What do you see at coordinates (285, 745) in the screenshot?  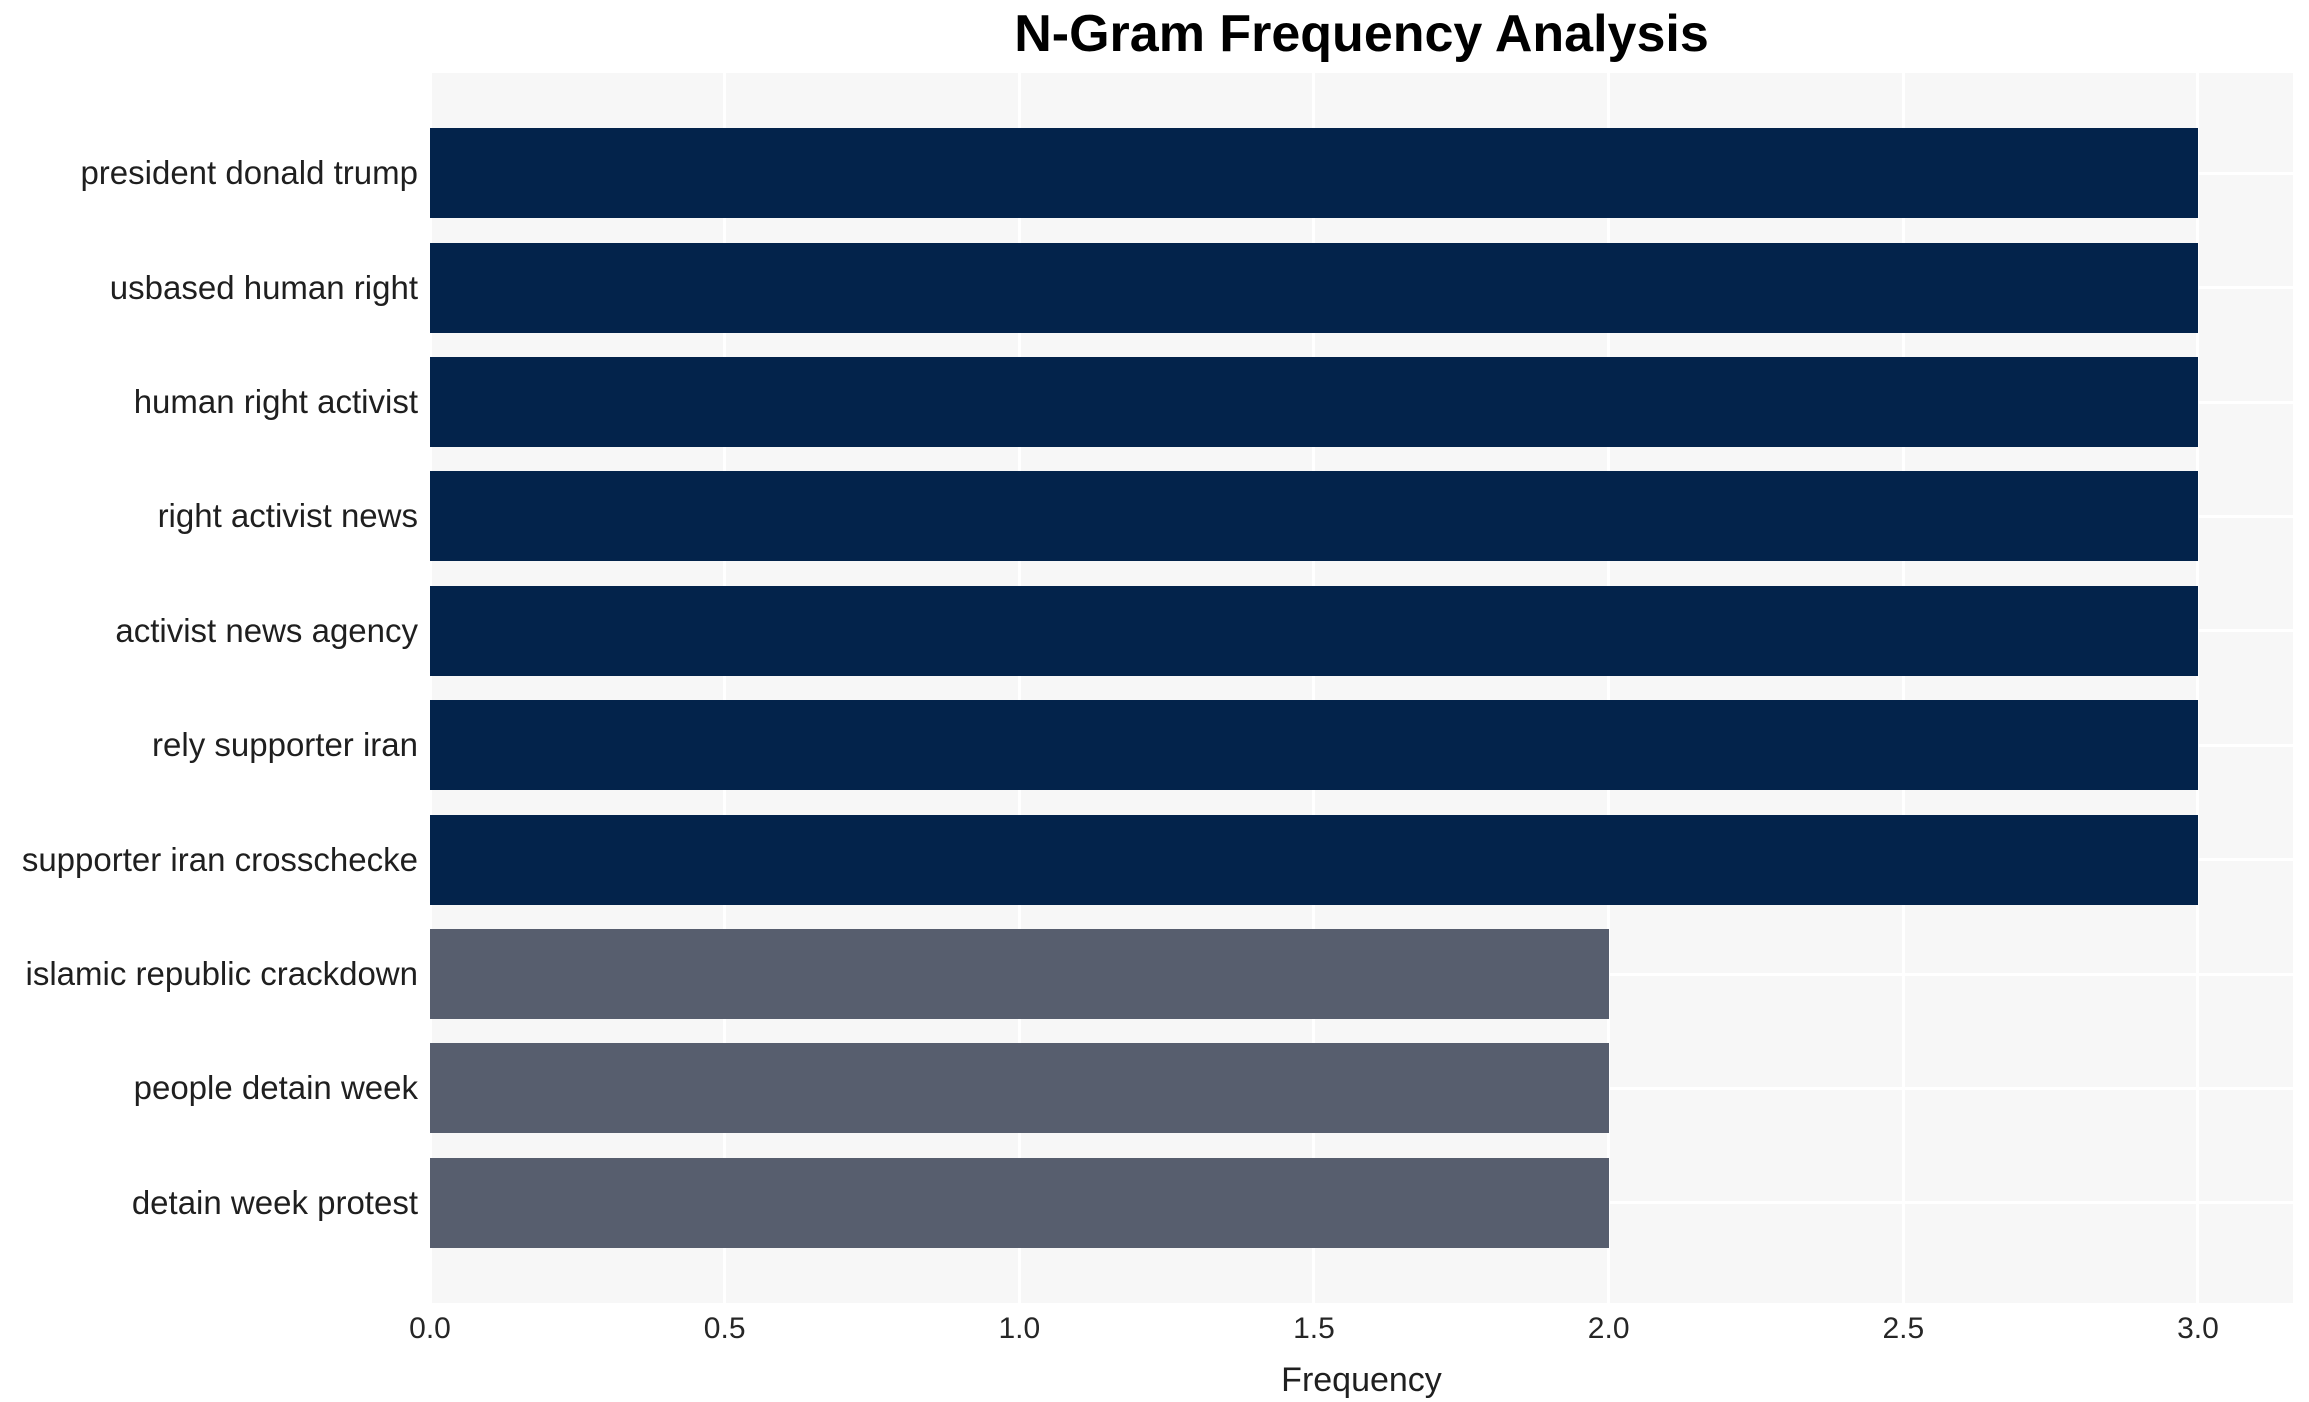 I see `y-axis-label: rely supporter iran` at bounding box center [285, 745].